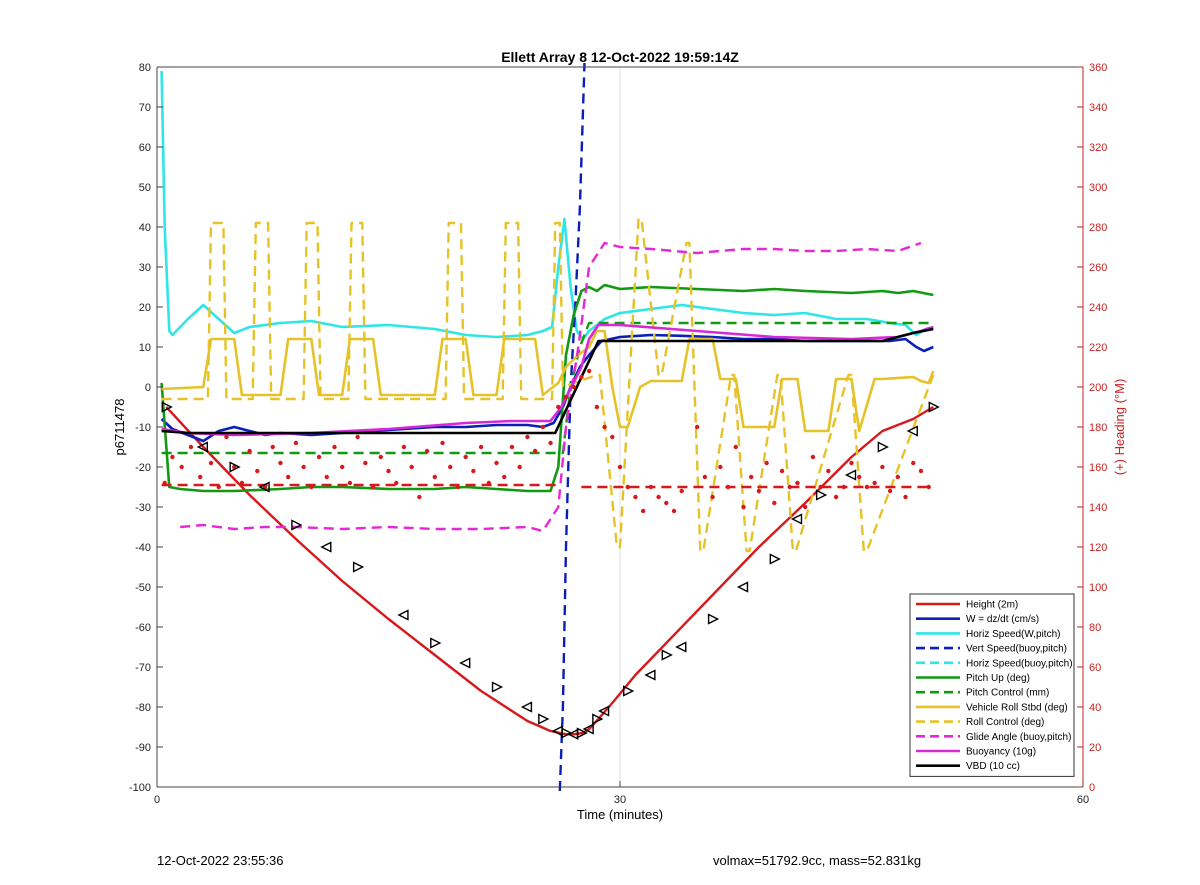  I want to click on y-tick-label: -40, so click(143, 548).